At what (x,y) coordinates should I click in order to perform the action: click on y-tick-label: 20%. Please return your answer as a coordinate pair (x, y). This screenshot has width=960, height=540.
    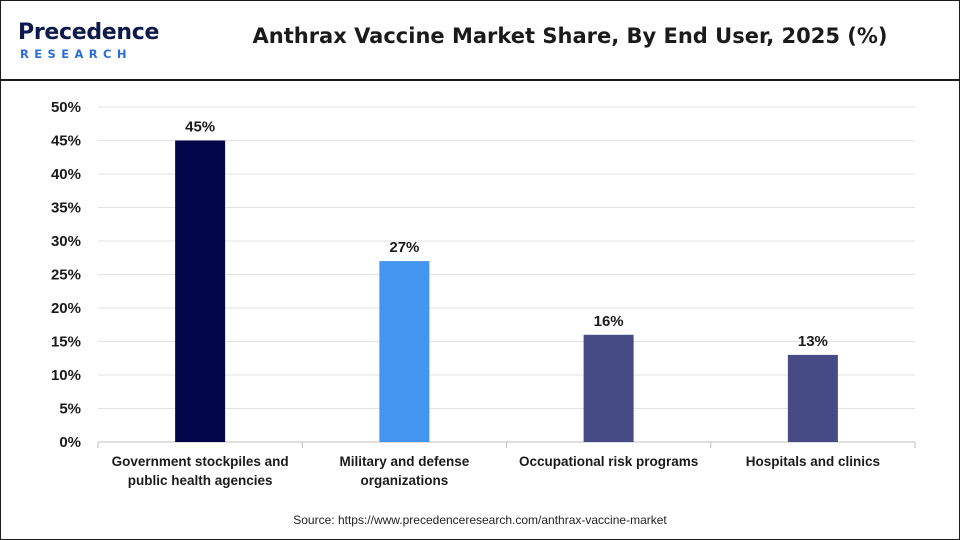
    Looking at the image, I should click on (66, 308).